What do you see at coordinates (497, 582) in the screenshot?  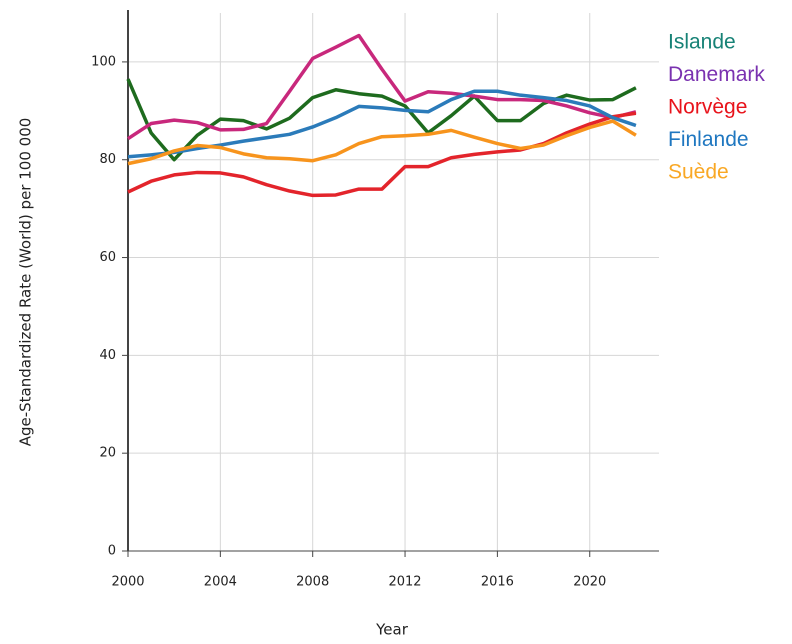 I see `x-tick-label: 2016` at bounding box center [497, 582].